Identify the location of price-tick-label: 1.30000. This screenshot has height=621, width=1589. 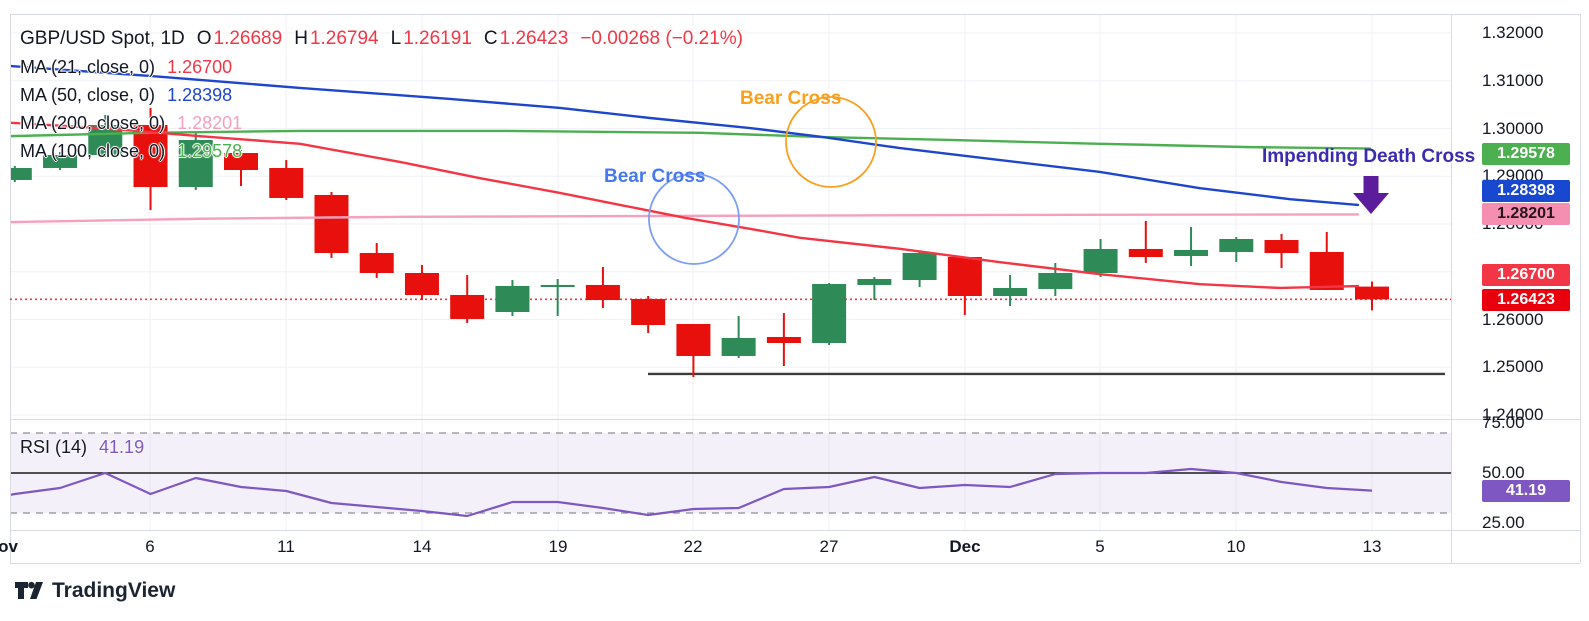
(1513, 128).